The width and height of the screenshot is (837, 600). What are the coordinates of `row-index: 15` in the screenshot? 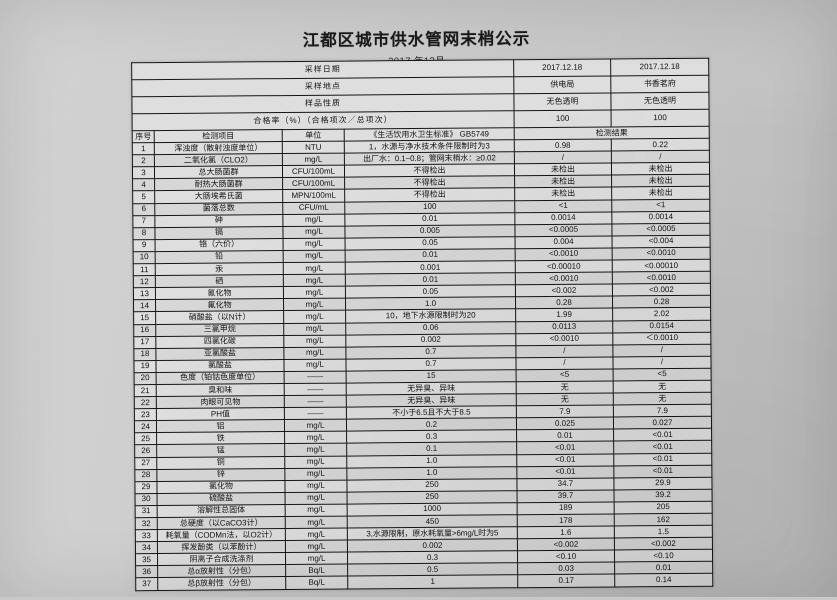 It's located at (144, 318).